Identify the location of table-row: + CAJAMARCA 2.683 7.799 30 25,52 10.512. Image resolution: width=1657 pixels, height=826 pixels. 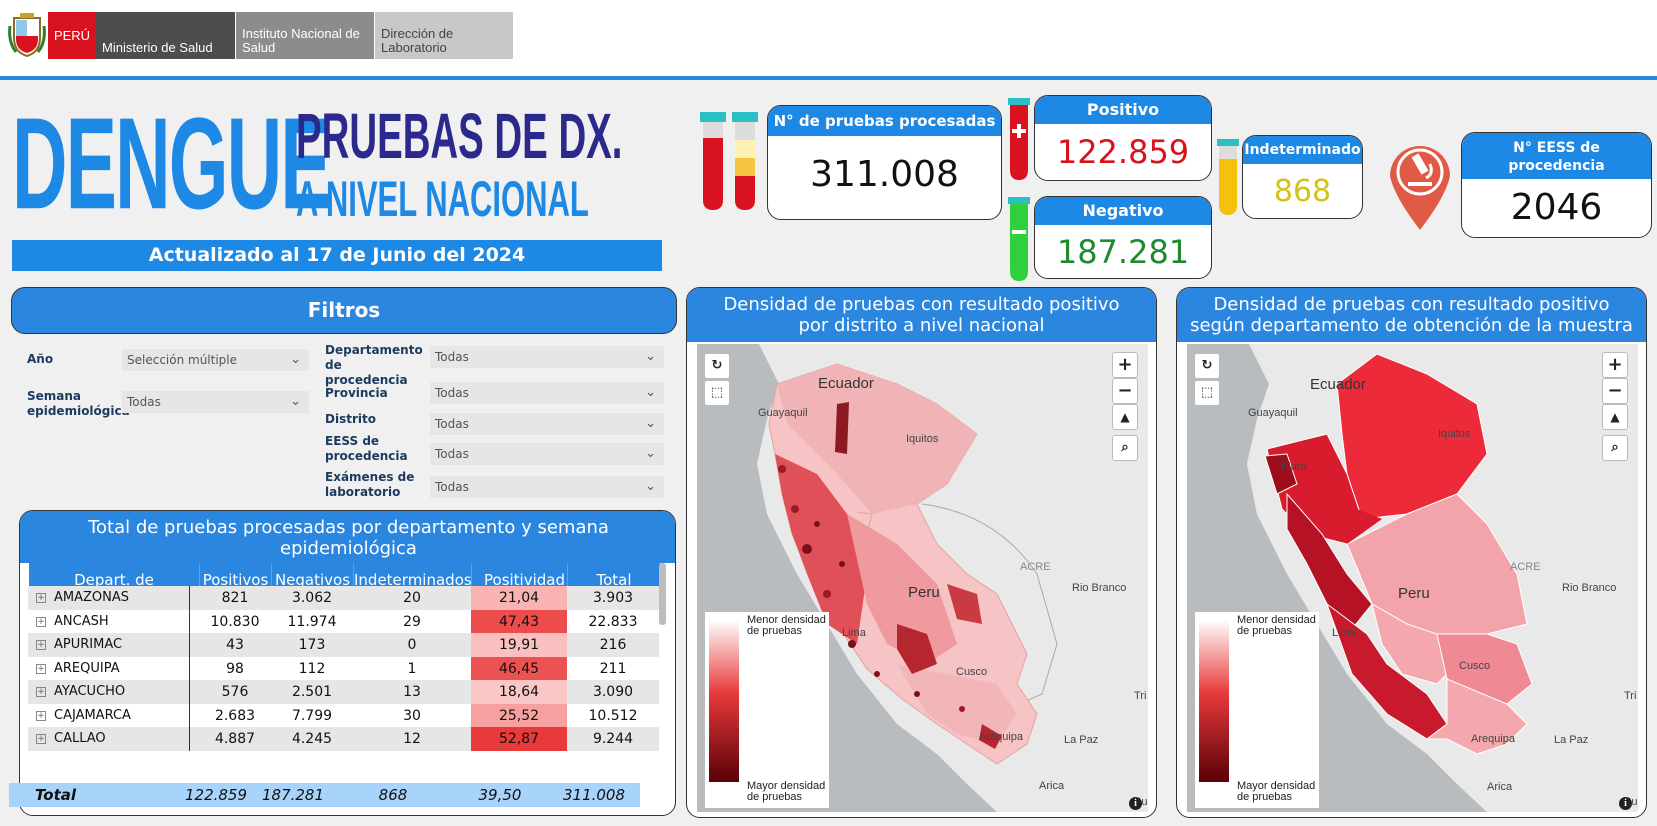
(343, 715).